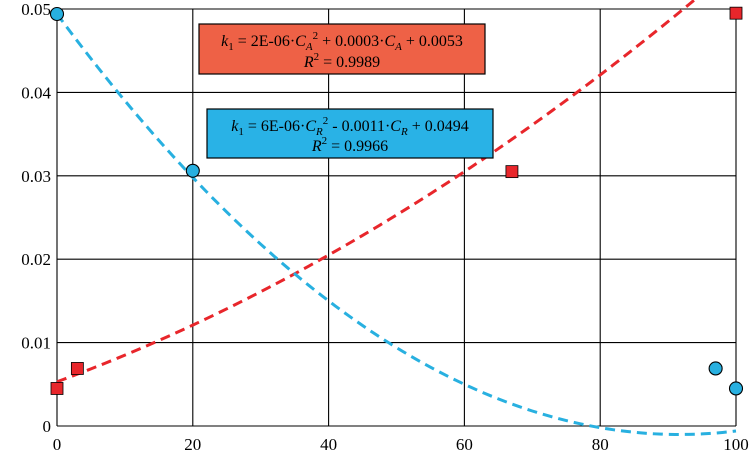 The width and height of the screenshot is (751, 461). I want to click on x-tick-label-0: 0, so click(57, 444).